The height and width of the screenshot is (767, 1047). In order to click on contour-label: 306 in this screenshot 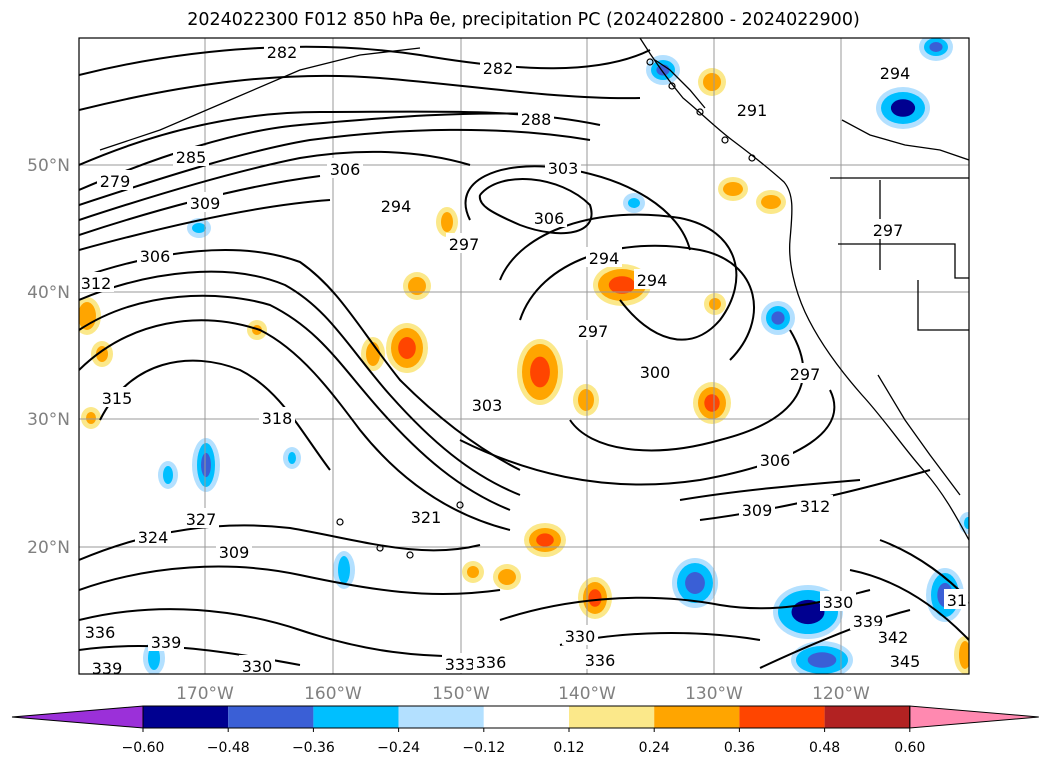, I will do `click(345, 169)`.